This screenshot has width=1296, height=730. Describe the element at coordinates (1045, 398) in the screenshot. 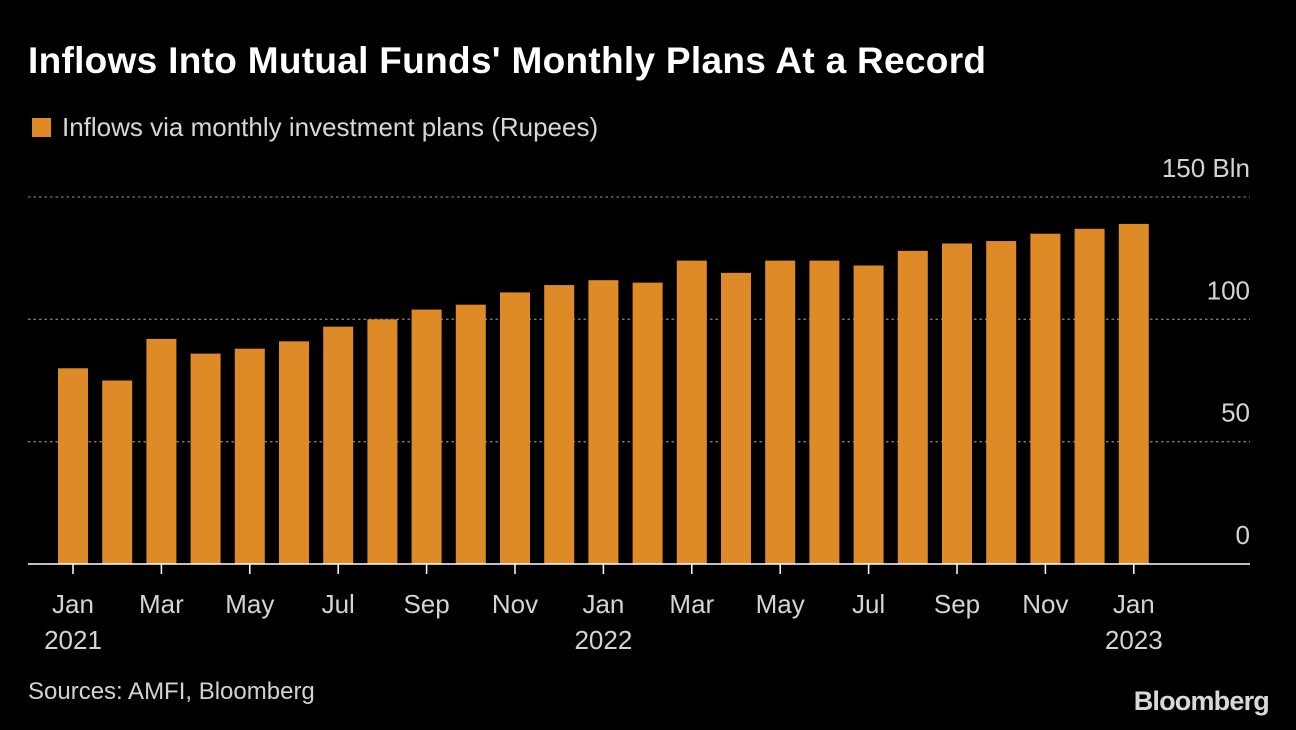

I see `bar-nov-2022` at that location.